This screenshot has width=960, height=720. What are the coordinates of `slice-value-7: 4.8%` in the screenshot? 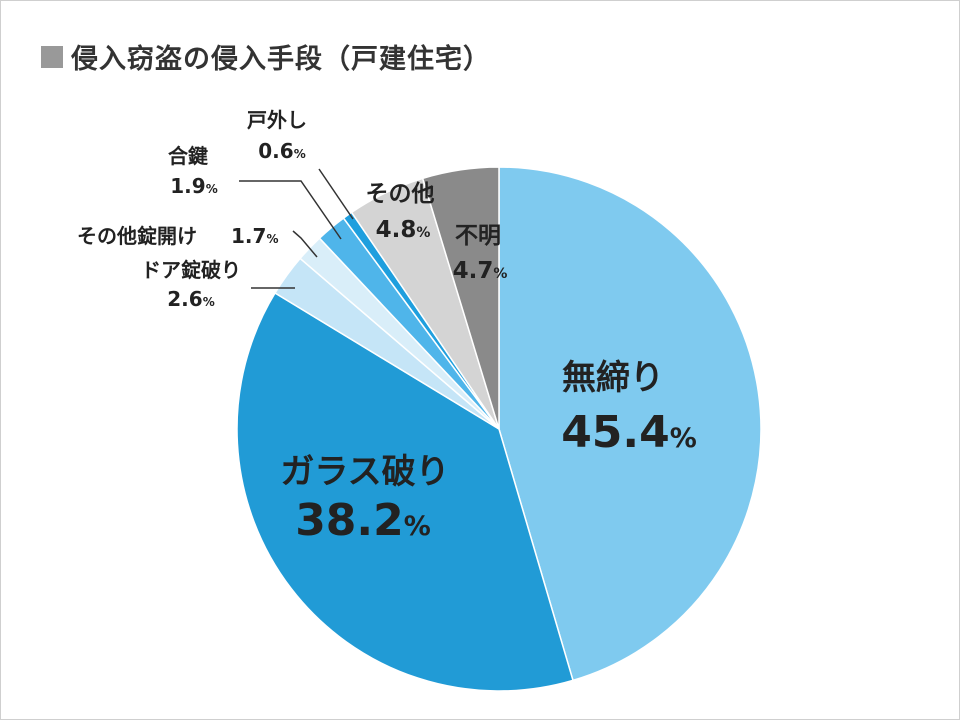 It's located at (403, 230).